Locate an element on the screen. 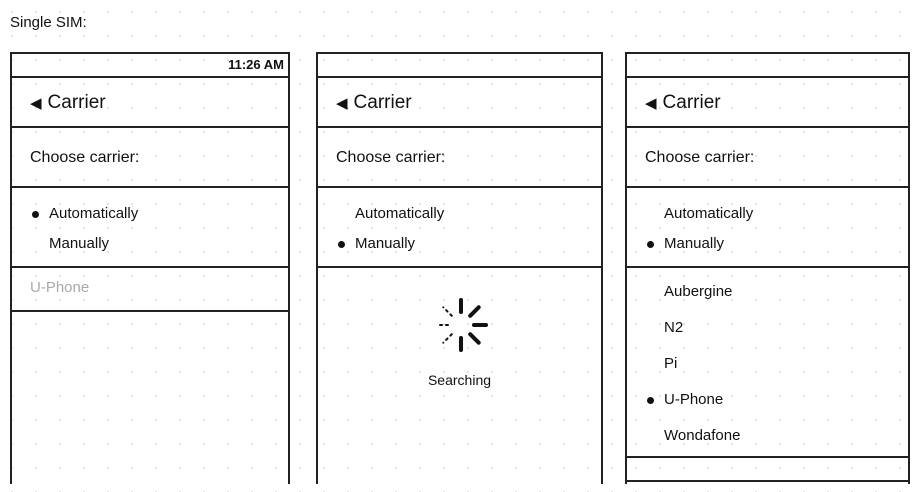  carrier-item: Aubergine is located at coordinates (698, 291).